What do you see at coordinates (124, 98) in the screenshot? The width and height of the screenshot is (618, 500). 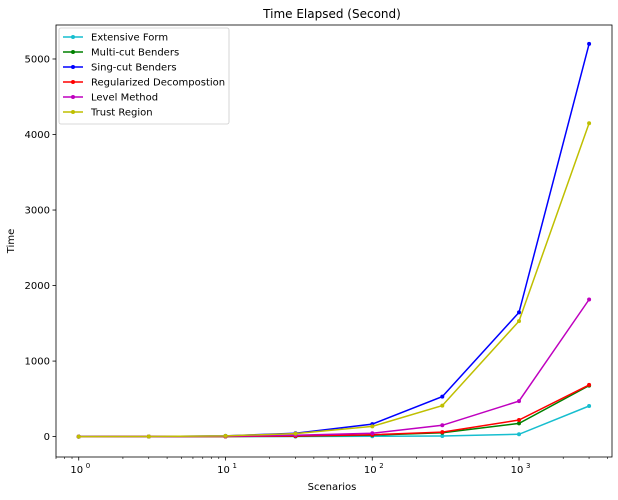 I see `legend-label: Level Method` at bounding box center [124, 98].